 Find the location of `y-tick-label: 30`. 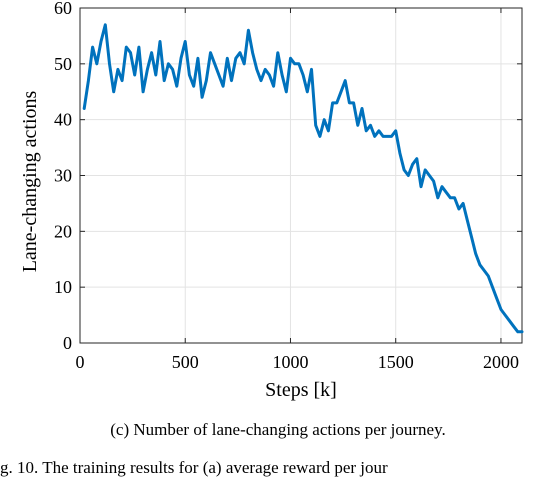

y-tick-label: 30 is located at coordinates (63, 176).